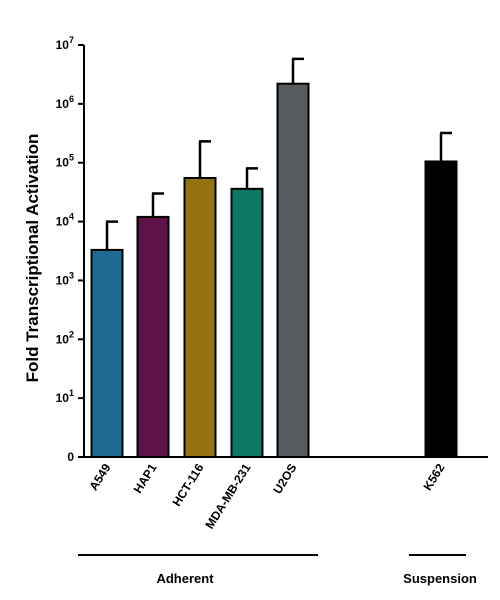  Describe the element at coordinates (65, 337) in the screenshot. I see `y-tick-label: 10²` at that location.